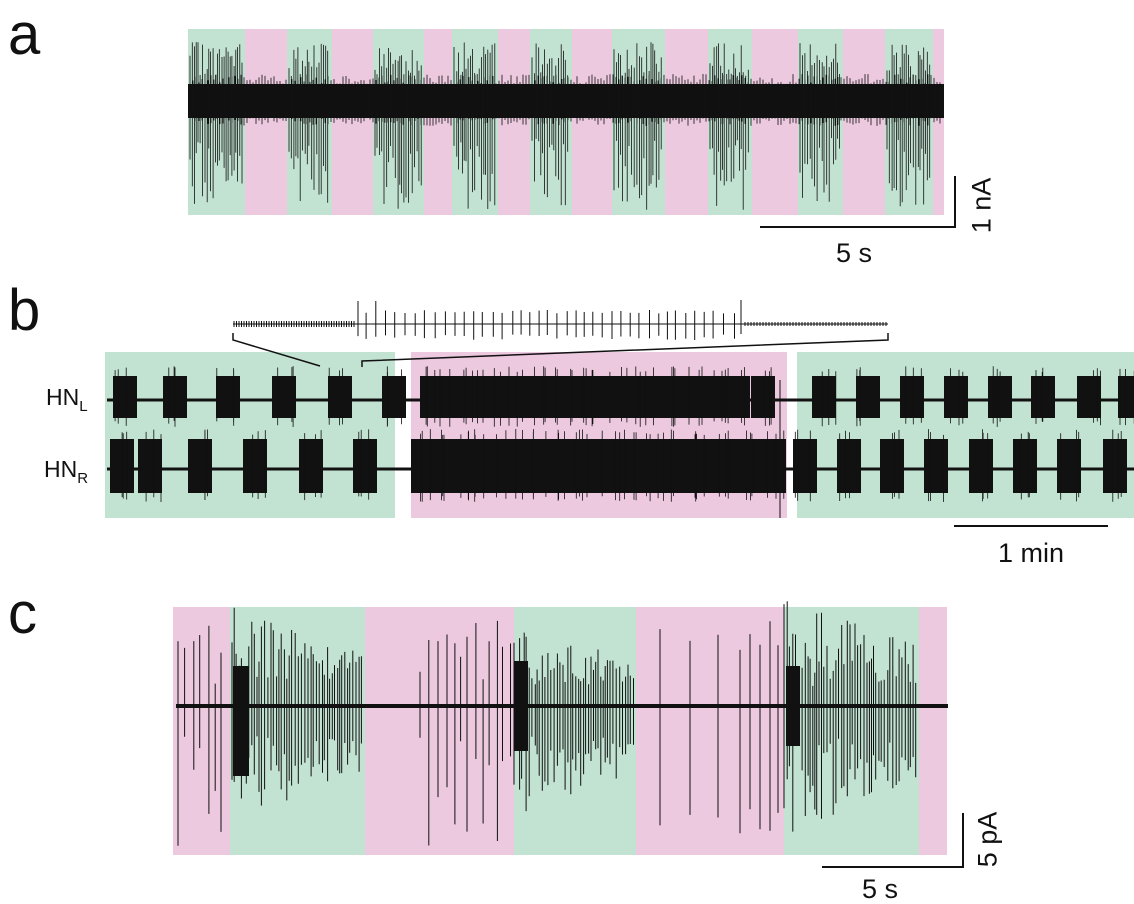  What do you see at coordinates (24, 310) in the screenshot?
I see `panel-letter-b: b` at bounding box center [24, 310].